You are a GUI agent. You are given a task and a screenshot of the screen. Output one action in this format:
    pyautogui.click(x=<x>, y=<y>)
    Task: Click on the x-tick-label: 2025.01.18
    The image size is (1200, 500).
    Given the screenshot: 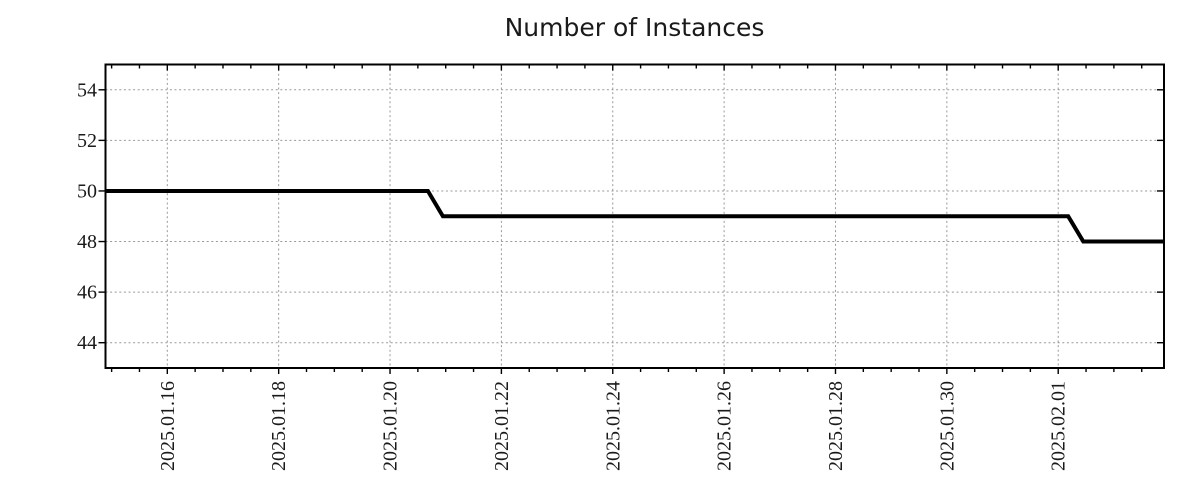 What is the action you would take?
    pyautogui.click(x=279, y=426)
    